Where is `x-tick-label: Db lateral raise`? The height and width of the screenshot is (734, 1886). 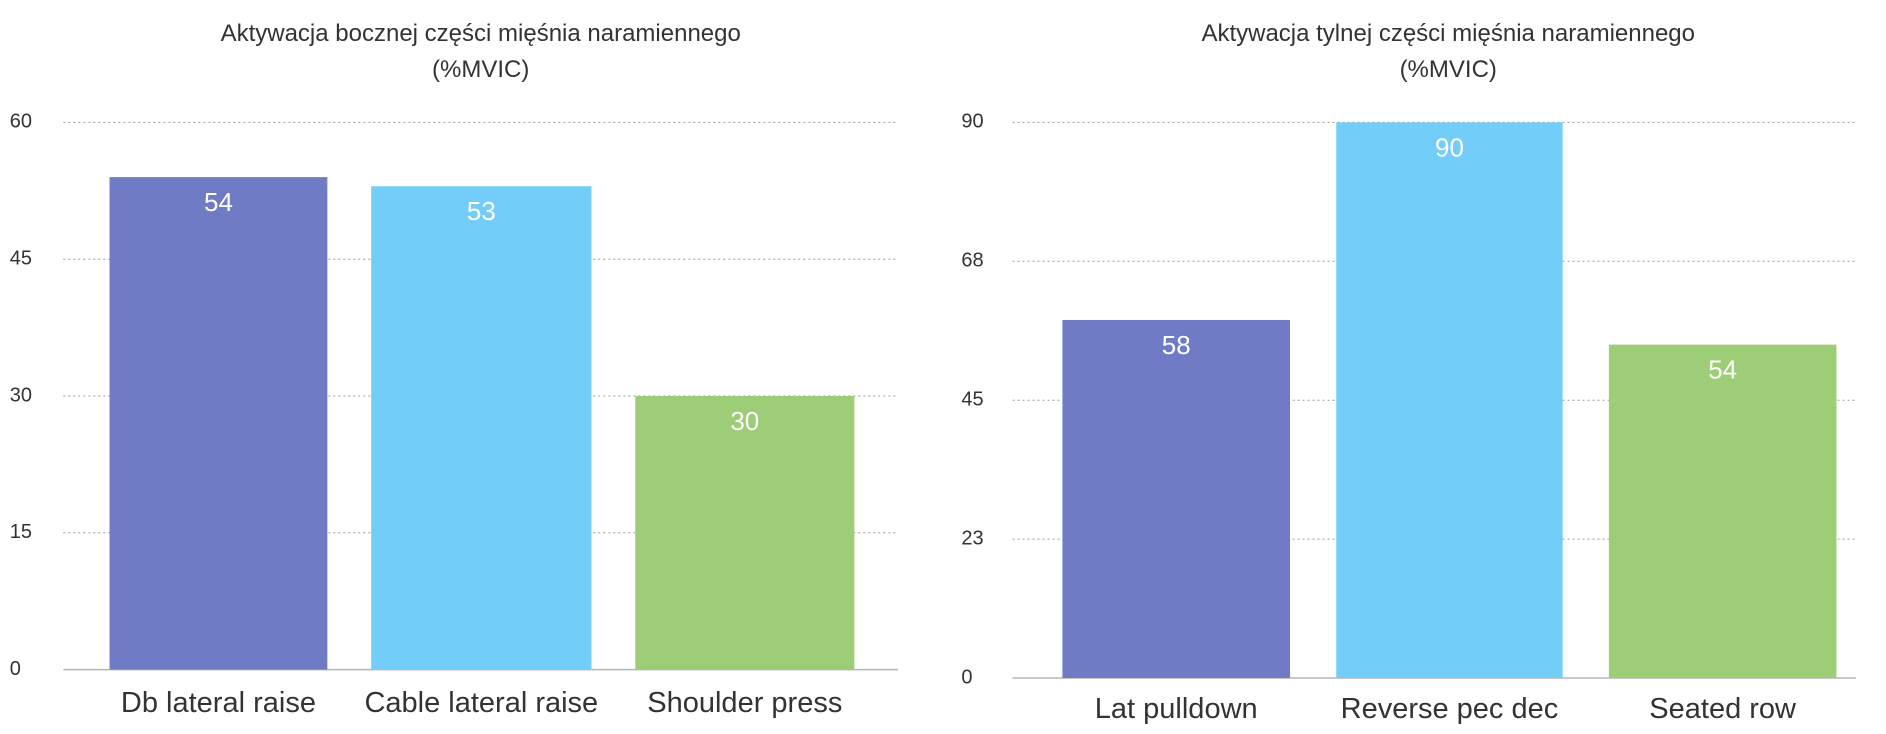
x-tick-label: Db lateral raise is located at coordinates (218, 703).